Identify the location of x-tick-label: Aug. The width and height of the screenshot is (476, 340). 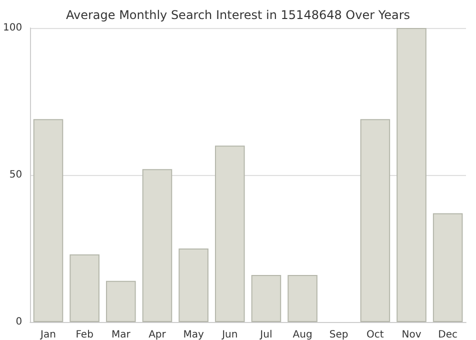
(302, 335).